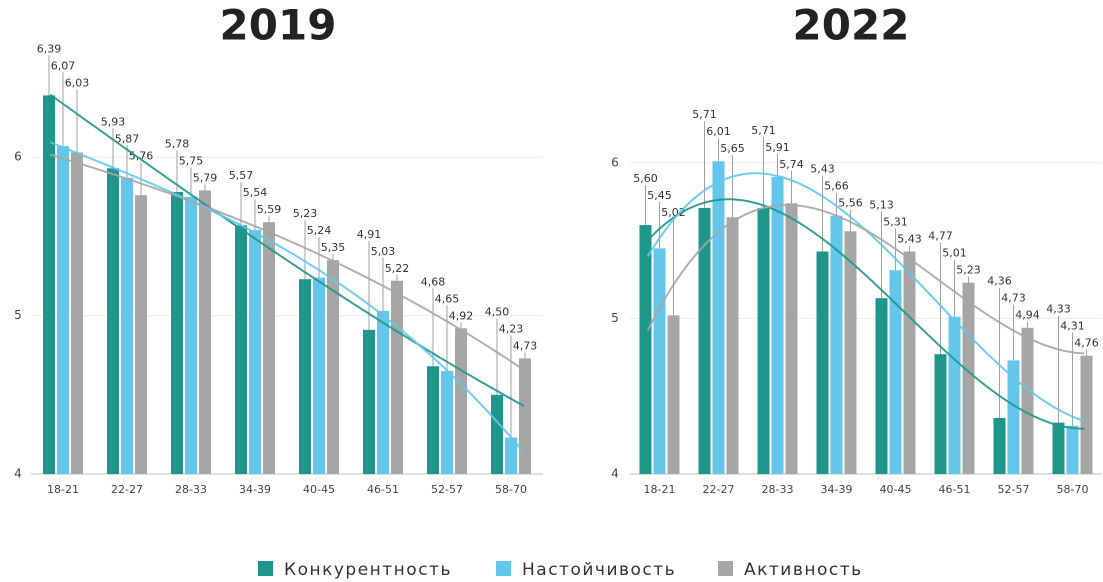  Describe the element at coordinates (447, 489) in the screenshot. I see `x-tick-label: 52-57` at that location.